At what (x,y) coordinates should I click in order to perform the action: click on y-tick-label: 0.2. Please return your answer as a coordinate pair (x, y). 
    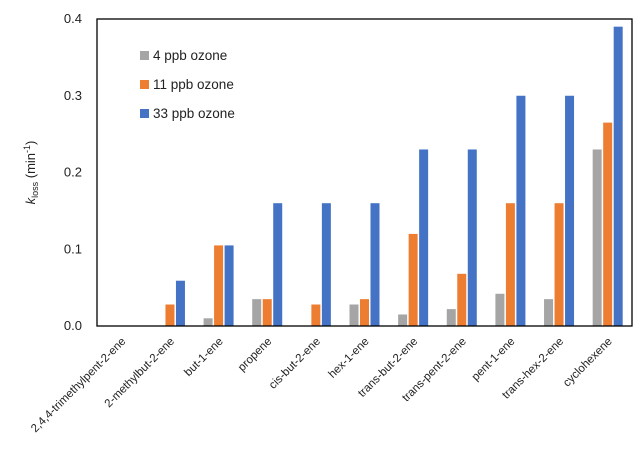
    Looking at the image, I should click on (73, 172).